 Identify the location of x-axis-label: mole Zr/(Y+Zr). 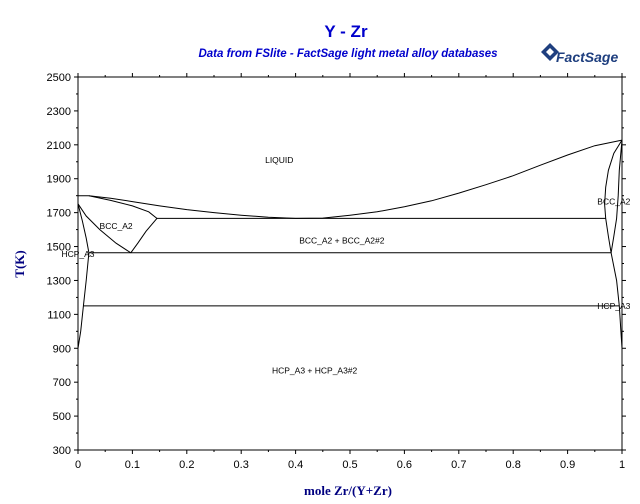
(348, 490).